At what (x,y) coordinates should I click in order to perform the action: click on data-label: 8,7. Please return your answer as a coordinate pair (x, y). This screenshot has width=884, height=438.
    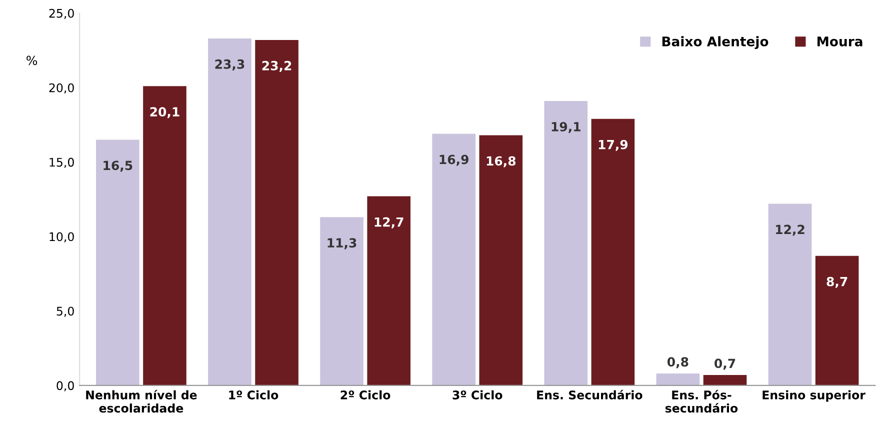
    Looking at the image, I should click on (837, 282).